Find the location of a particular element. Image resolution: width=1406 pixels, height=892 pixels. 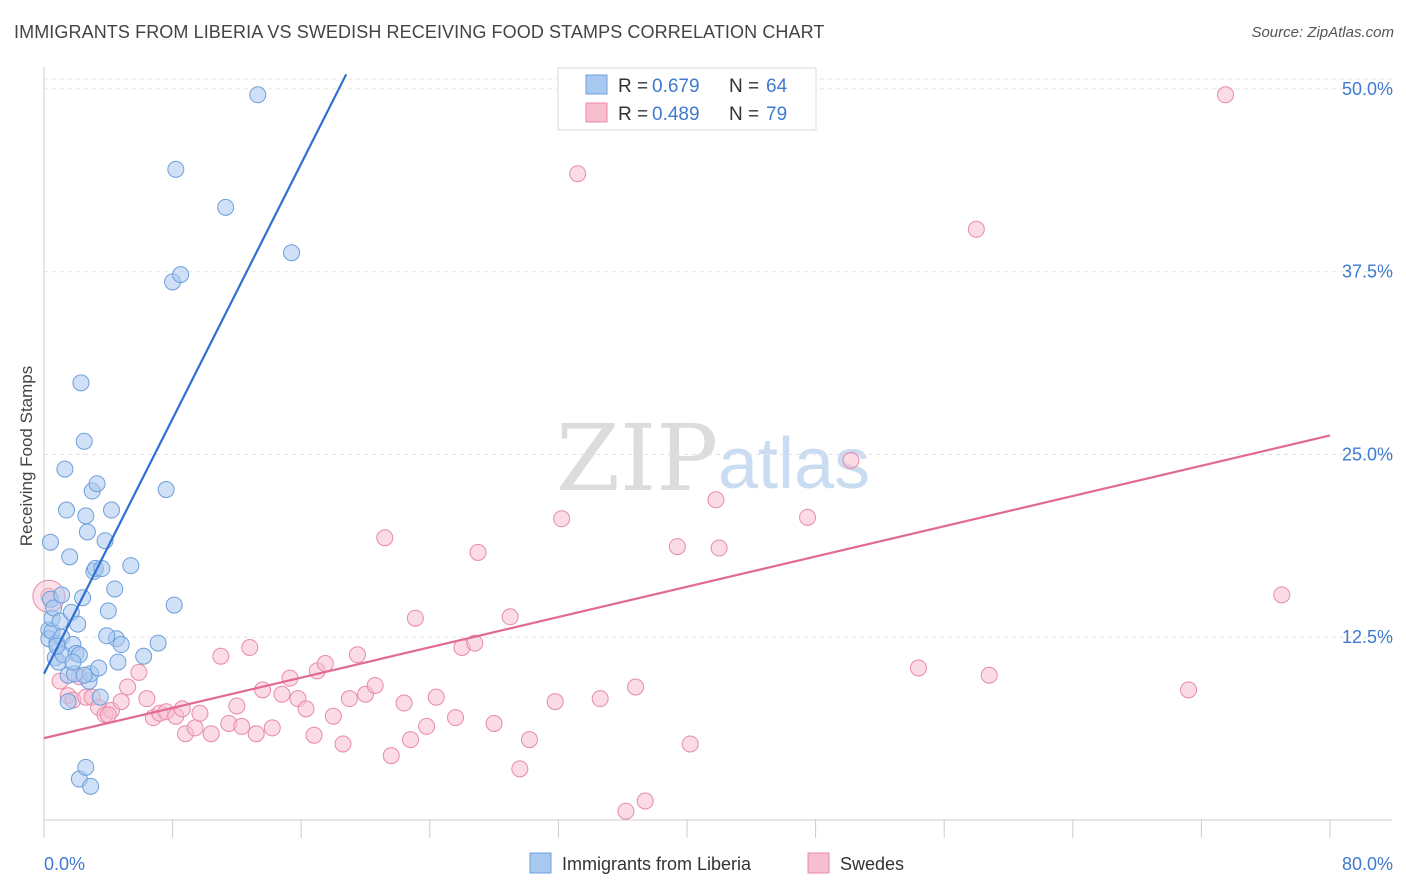

legend-label-liberia: Immigrants from Liberia is located at coordinates (657, 864).